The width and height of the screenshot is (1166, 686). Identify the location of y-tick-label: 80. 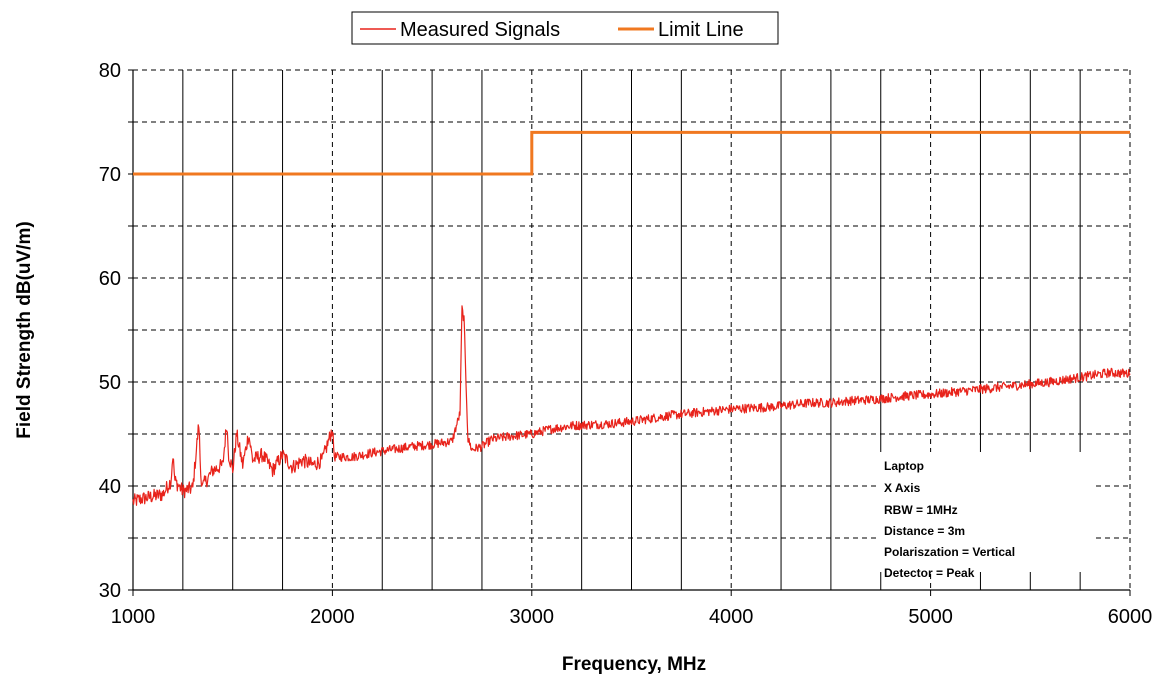
(110, 71).